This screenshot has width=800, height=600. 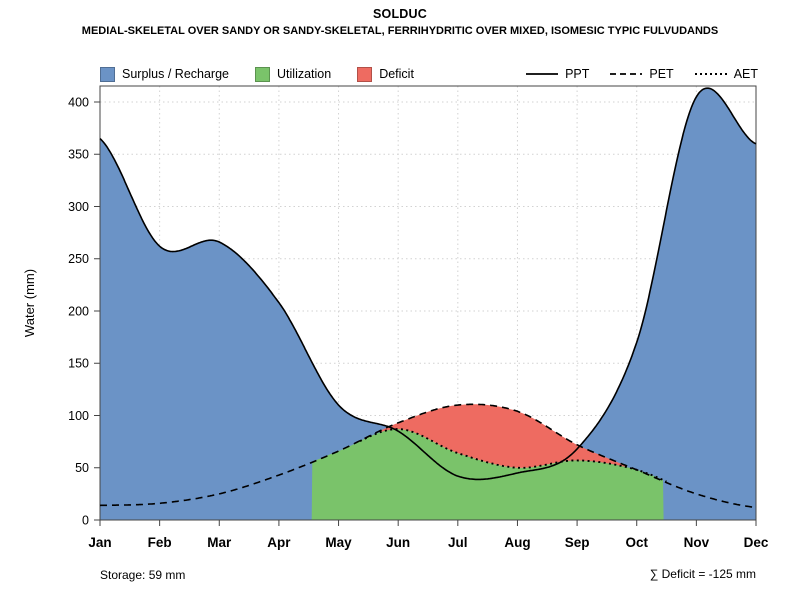 I want to click on svg-text: Jul, so click(x=458, y=542).